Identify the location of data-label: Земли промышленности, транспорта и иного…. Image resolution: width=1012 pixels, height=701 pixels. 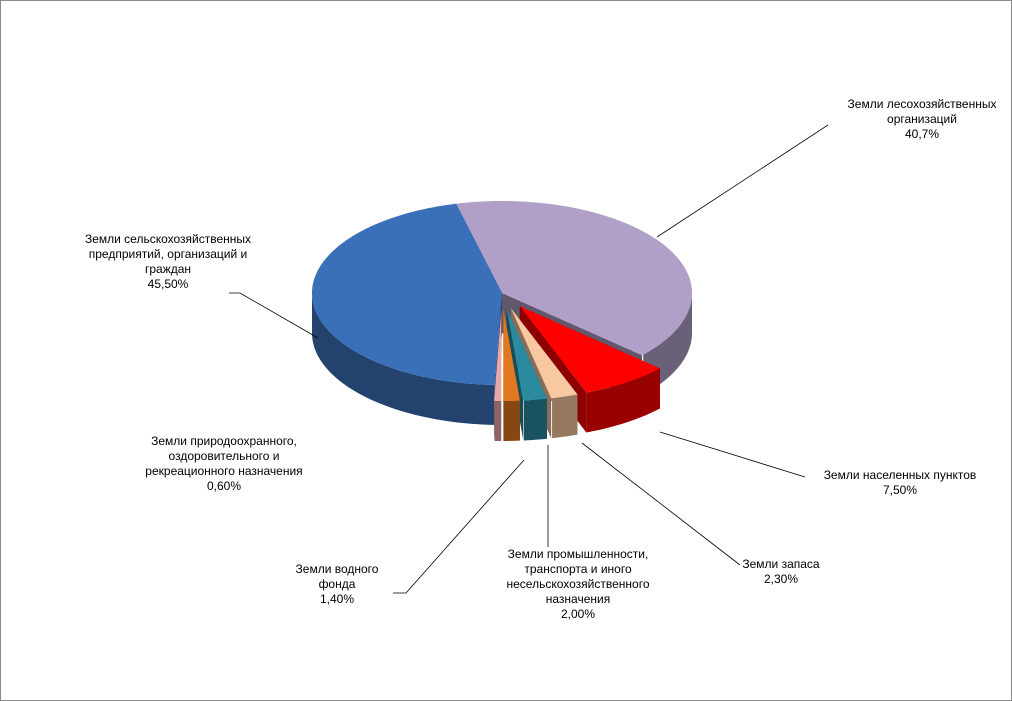
(578, 584).